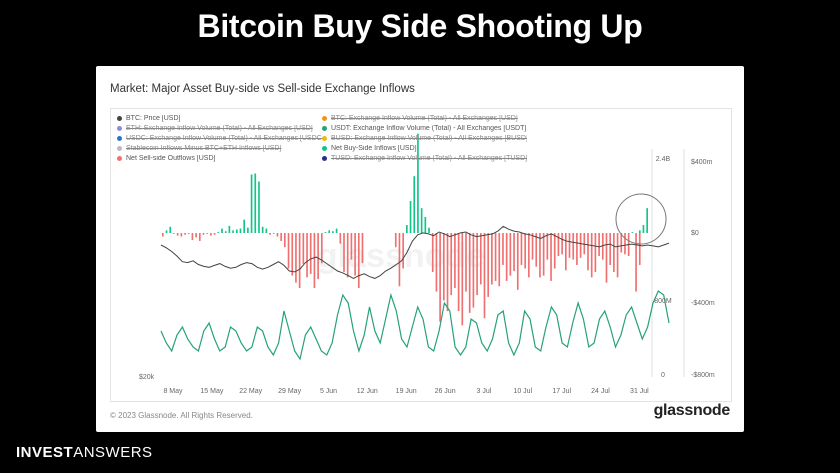 This screenshot has width=840, height=473. What do you see at coordinates (415, 325) in the screenshot?
I see `usdt-inflow-line` at bounding box center [415, 325].